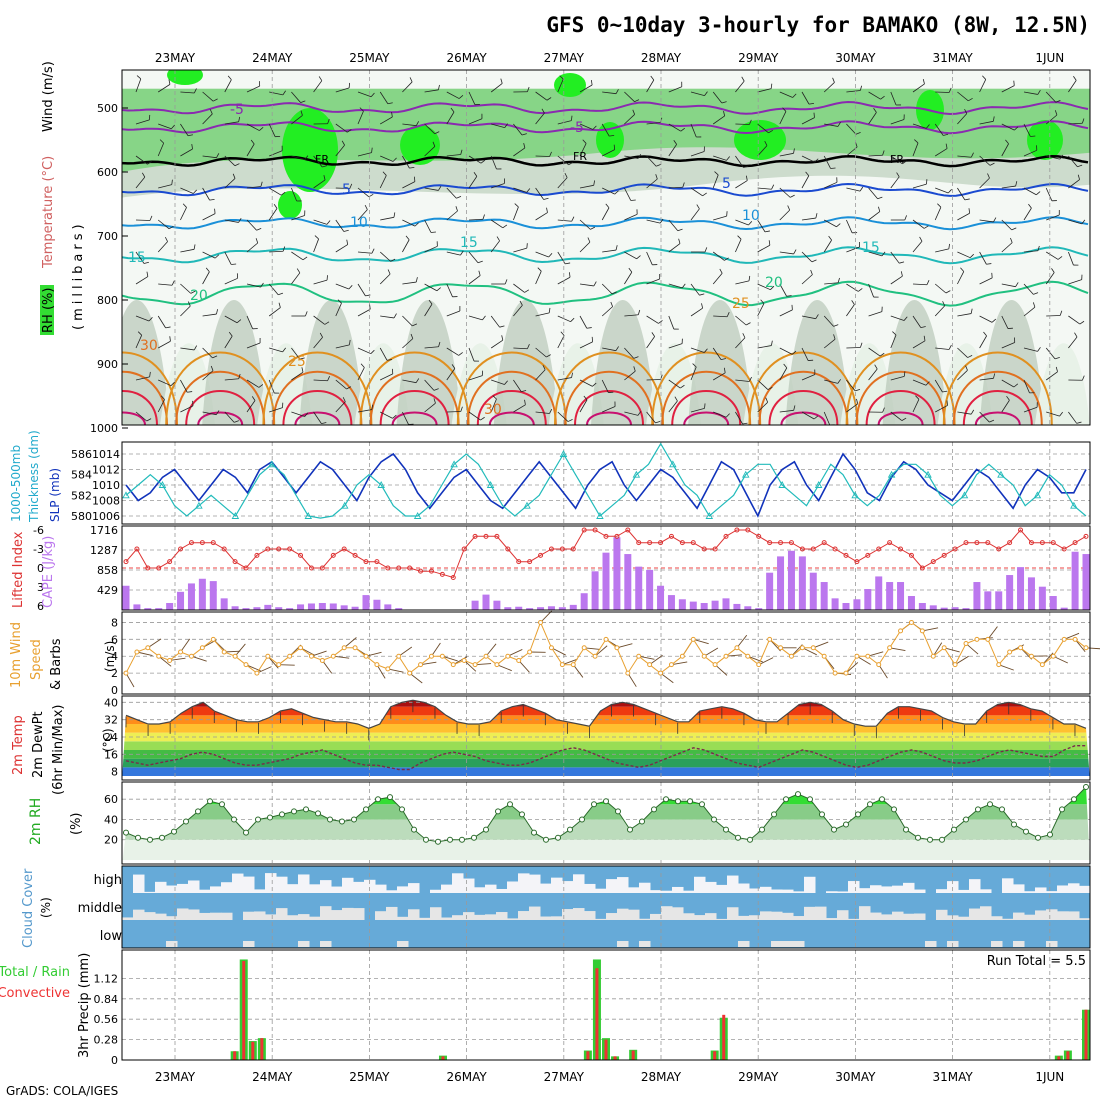  Describe the element at coordinates (40, 568) in the screenshot. I see `li-tick: 0` at that location.